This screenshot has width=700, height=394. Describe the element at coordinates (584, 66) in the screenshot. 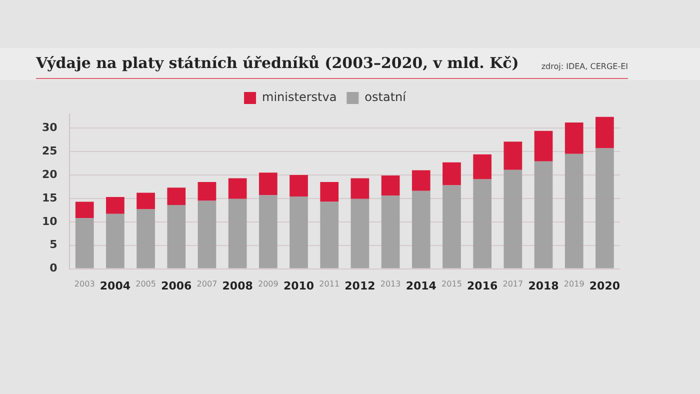

I see `text: zdroj: IDEA, CERGE-EI` at that location.